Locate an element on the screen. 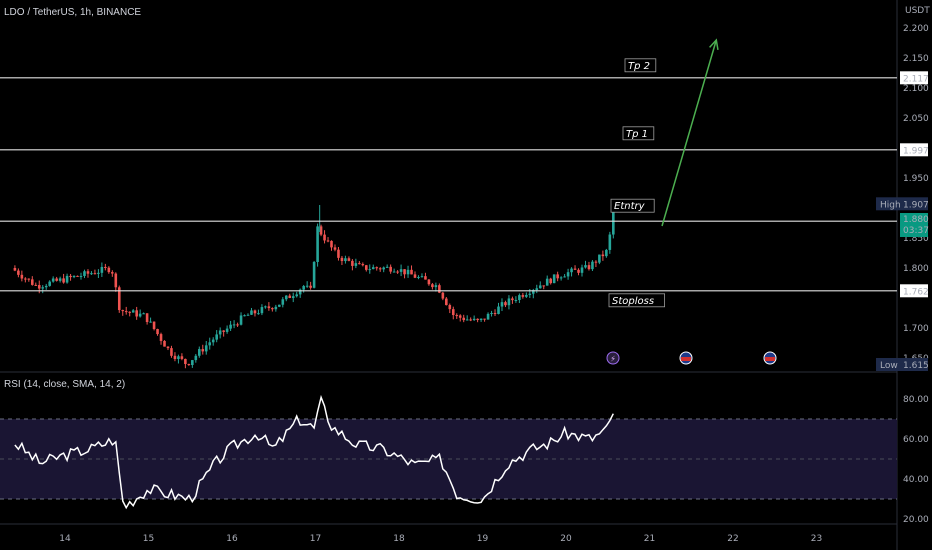 The width and height of the screenshot is (932, 550). low-label: Low is located at coordinates (889, 366).